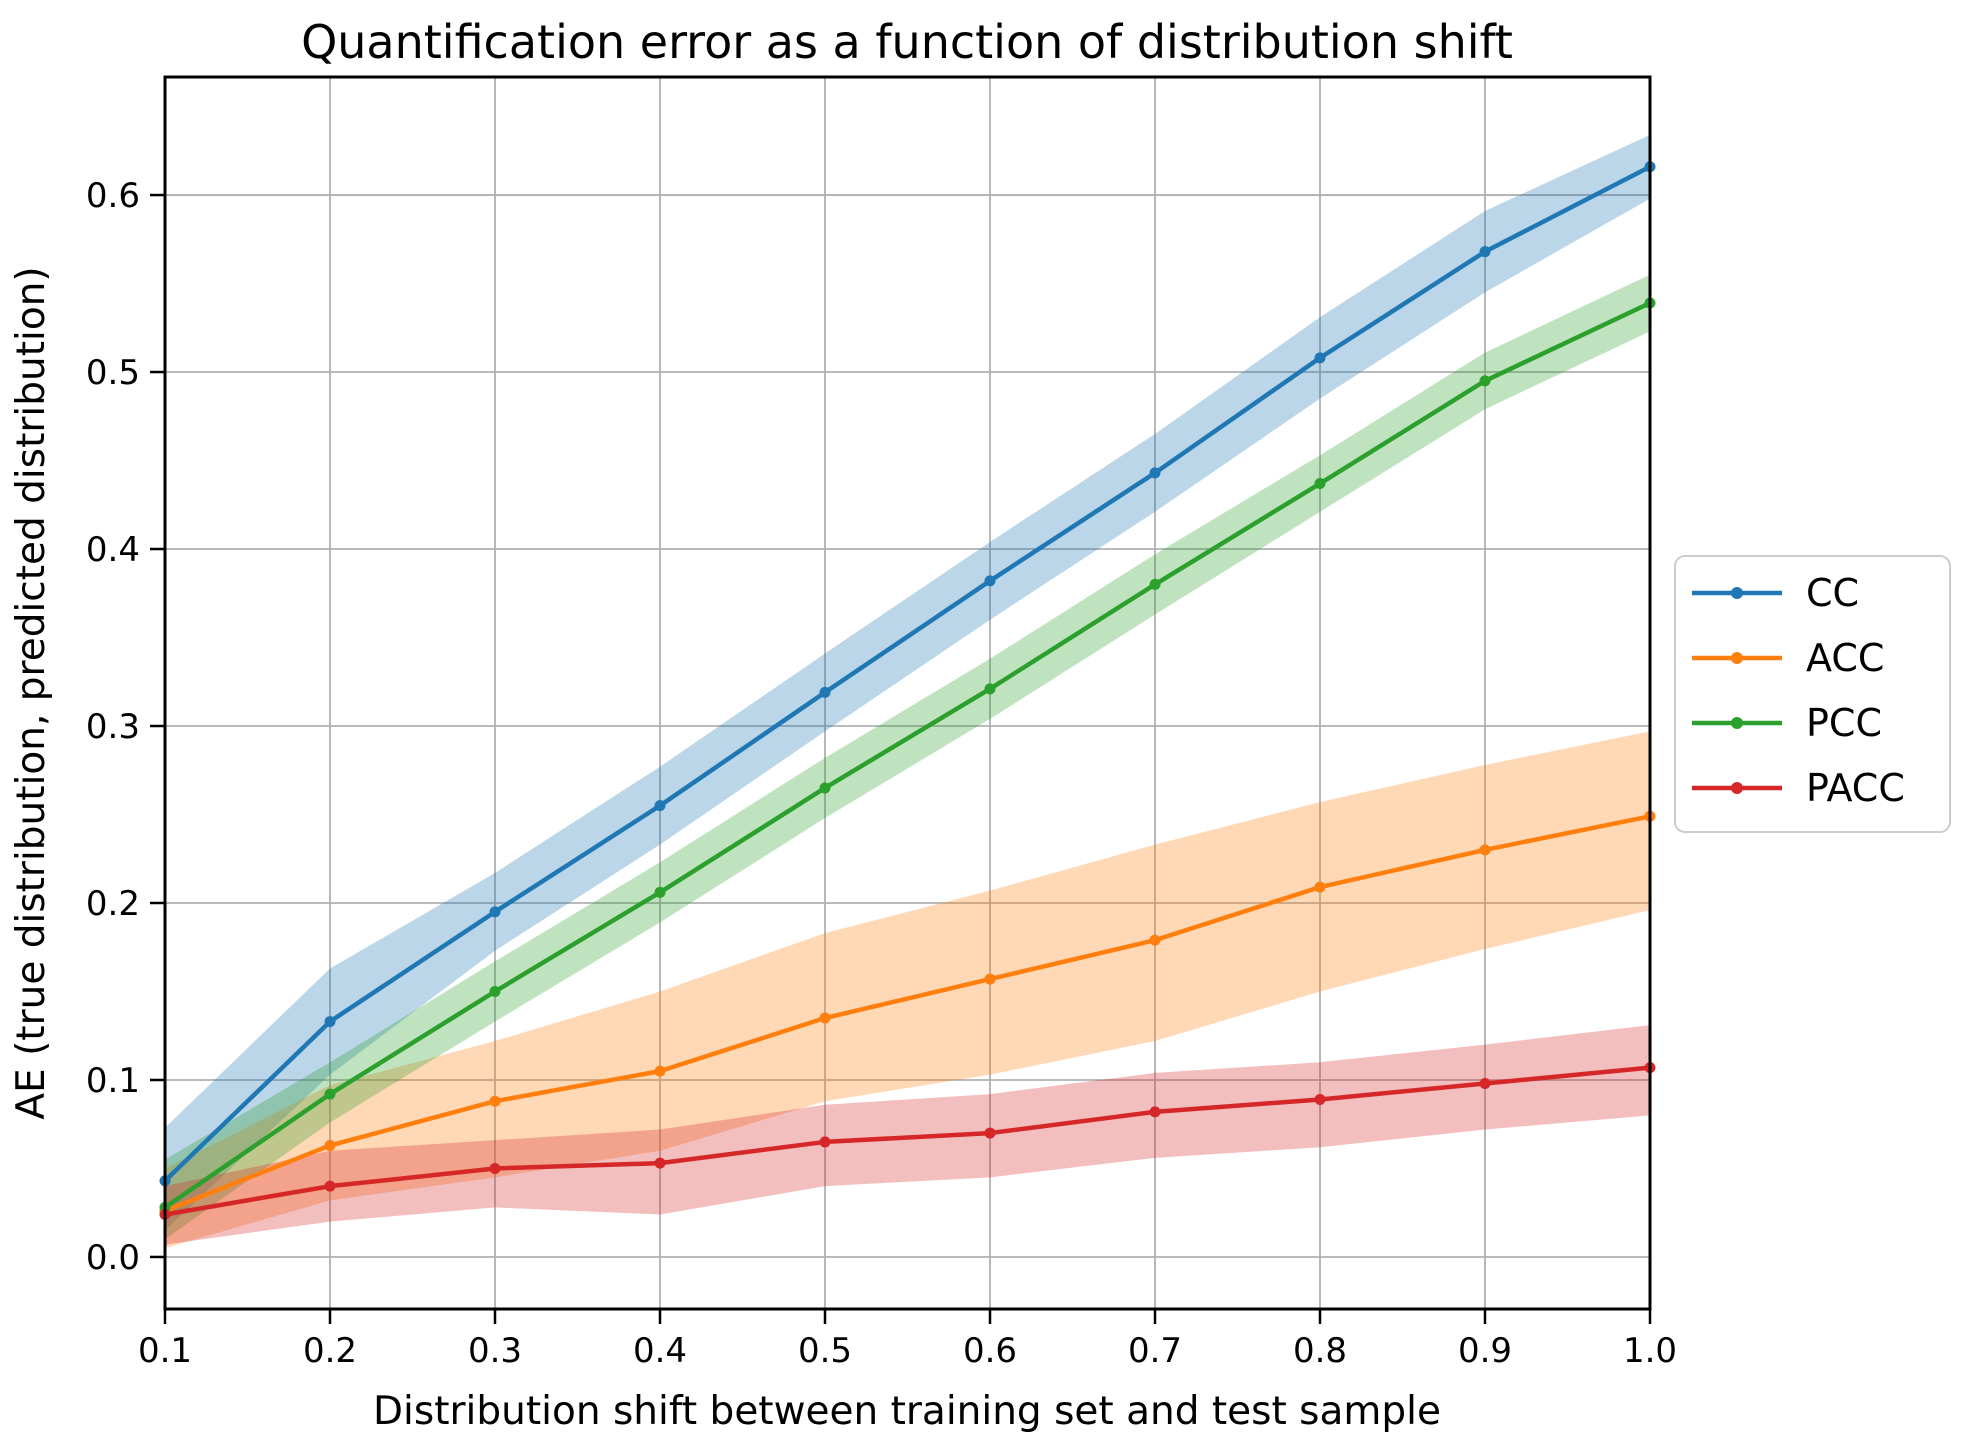  What do you see at coordinates (1155, 1351) in the screenshot?
I see `x-tick-label: 0.7` at bounding box center [1155, 1351].